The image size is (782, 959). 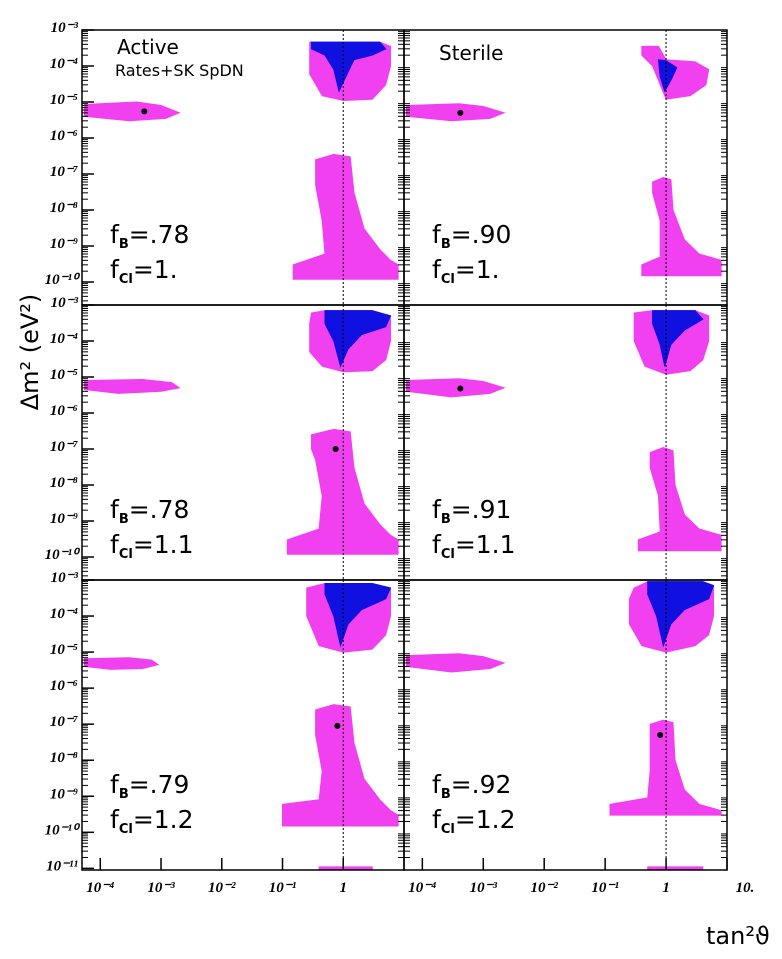 I want to click on annotation: fB=.91, so click(x=471, y=511).